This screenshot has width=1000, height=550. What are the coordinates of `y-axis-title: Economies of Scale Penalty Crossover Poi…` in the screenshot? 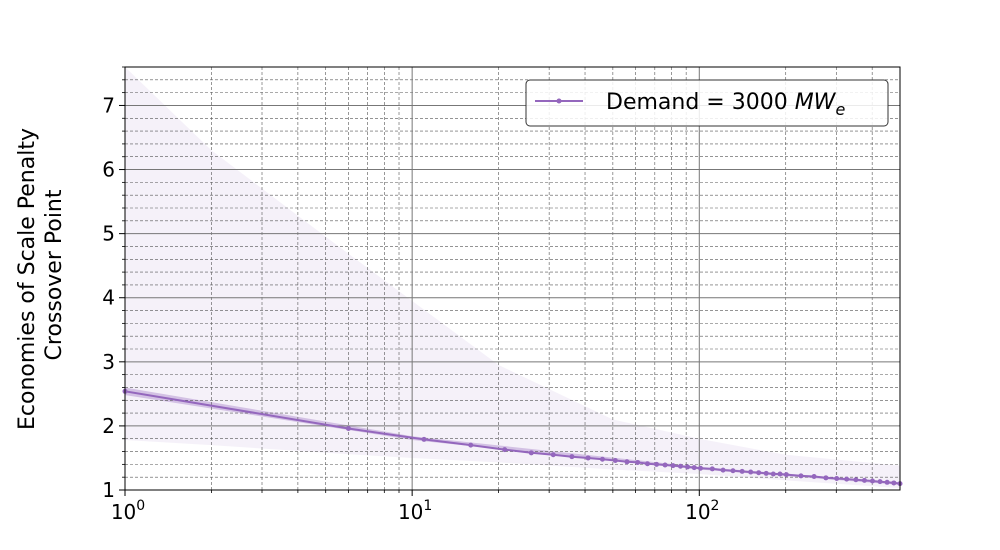 It's located at (41, 279).